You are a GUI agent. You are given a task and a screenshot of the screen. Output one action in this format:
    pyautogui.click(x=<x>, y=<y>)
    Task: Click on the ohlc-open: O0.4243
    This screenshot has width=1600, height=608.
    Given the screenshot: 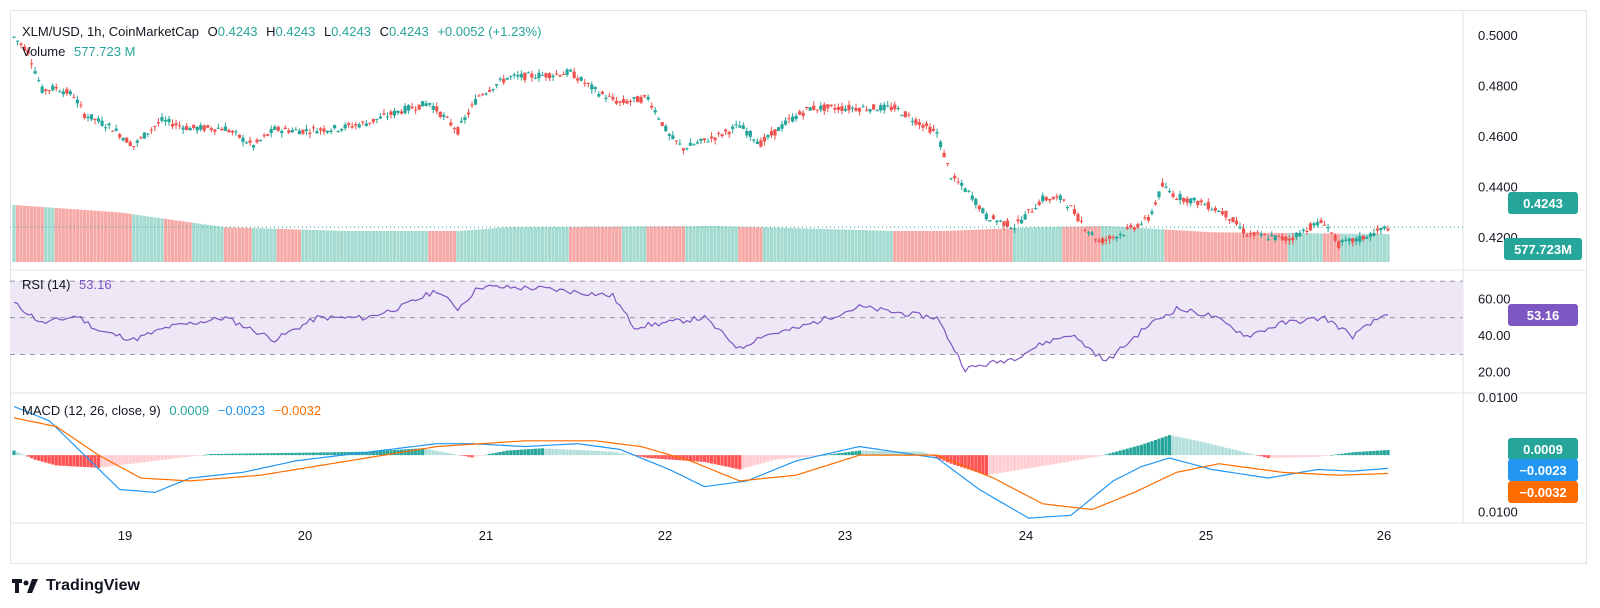 What is the action you would take?
    pyautogui.click(x=232, y=31)
    